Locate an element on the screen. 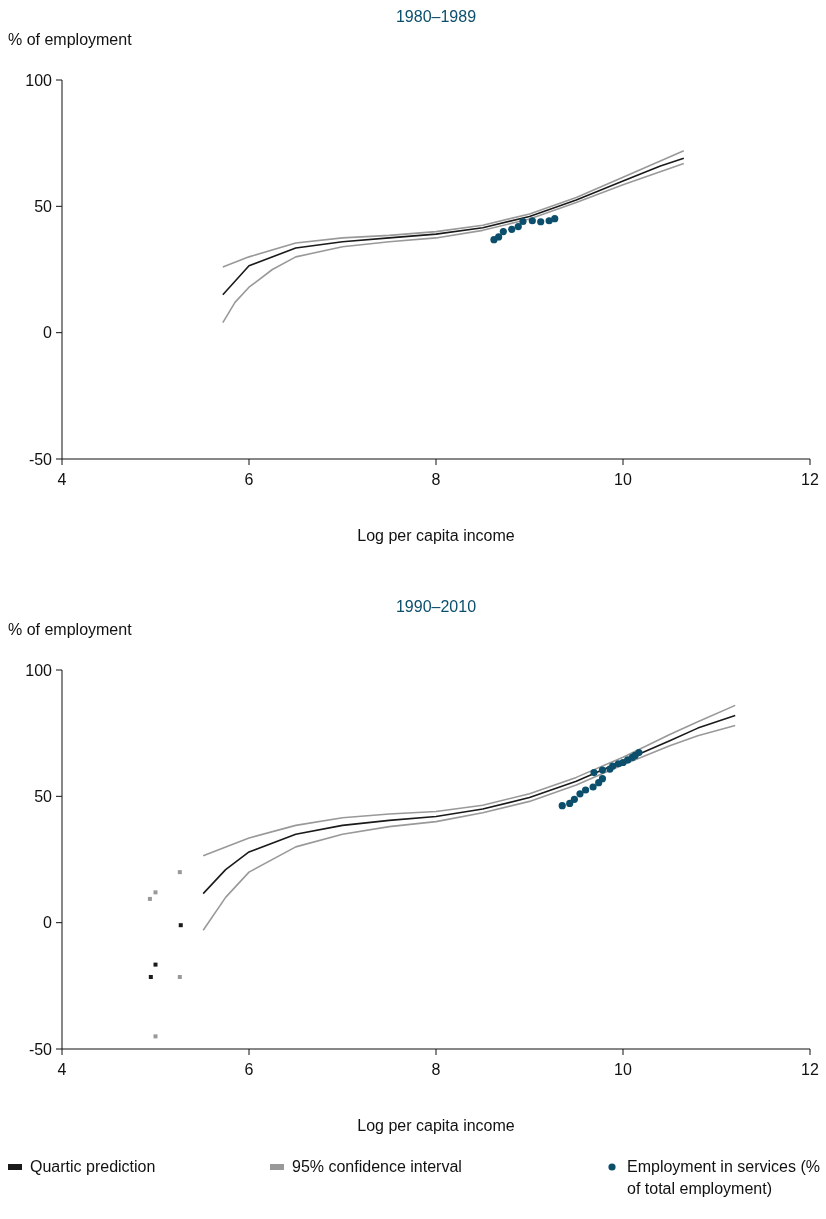 Image resolution: width=826 pixels, height=1219 pixels. chart-title: 1980–1989 is located at coordinates (436, 16).